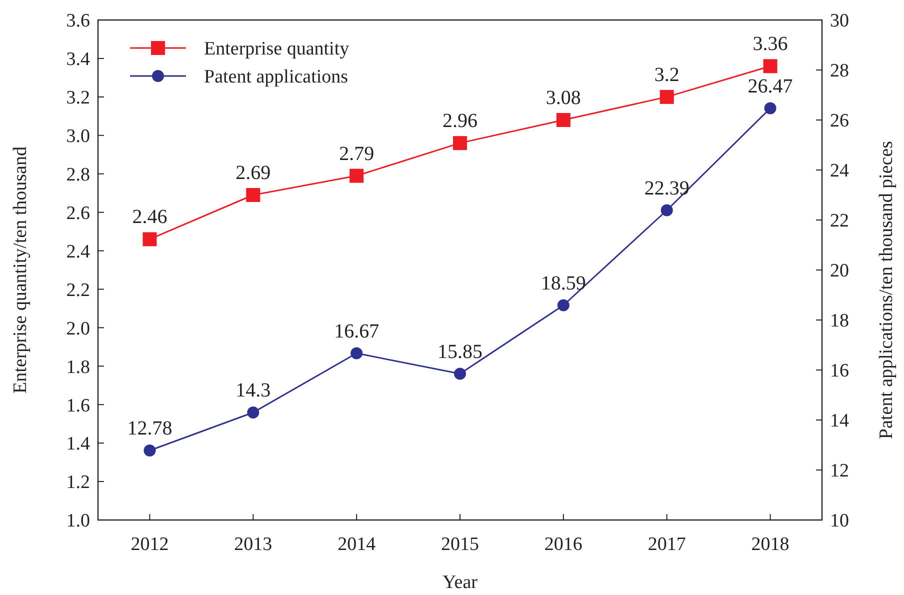  I want to click on x-tick-label: 2017, so click(667, 544).